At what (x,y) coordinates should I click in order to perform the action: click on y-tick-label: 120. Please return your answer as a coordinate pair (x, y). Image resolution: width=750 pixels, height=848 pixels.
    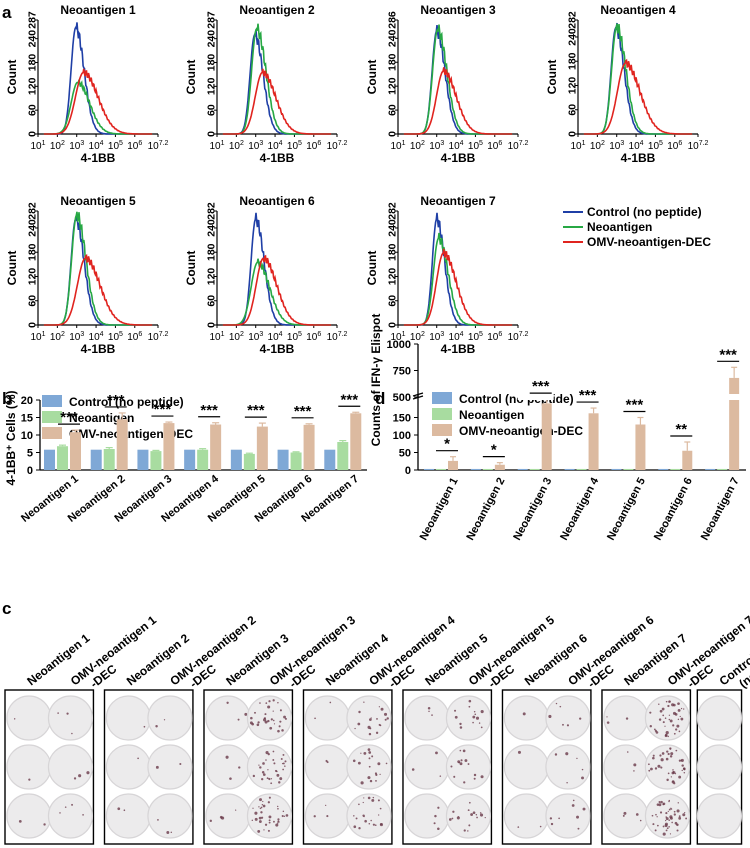
    Looking at the image, I should click on (212, 277).